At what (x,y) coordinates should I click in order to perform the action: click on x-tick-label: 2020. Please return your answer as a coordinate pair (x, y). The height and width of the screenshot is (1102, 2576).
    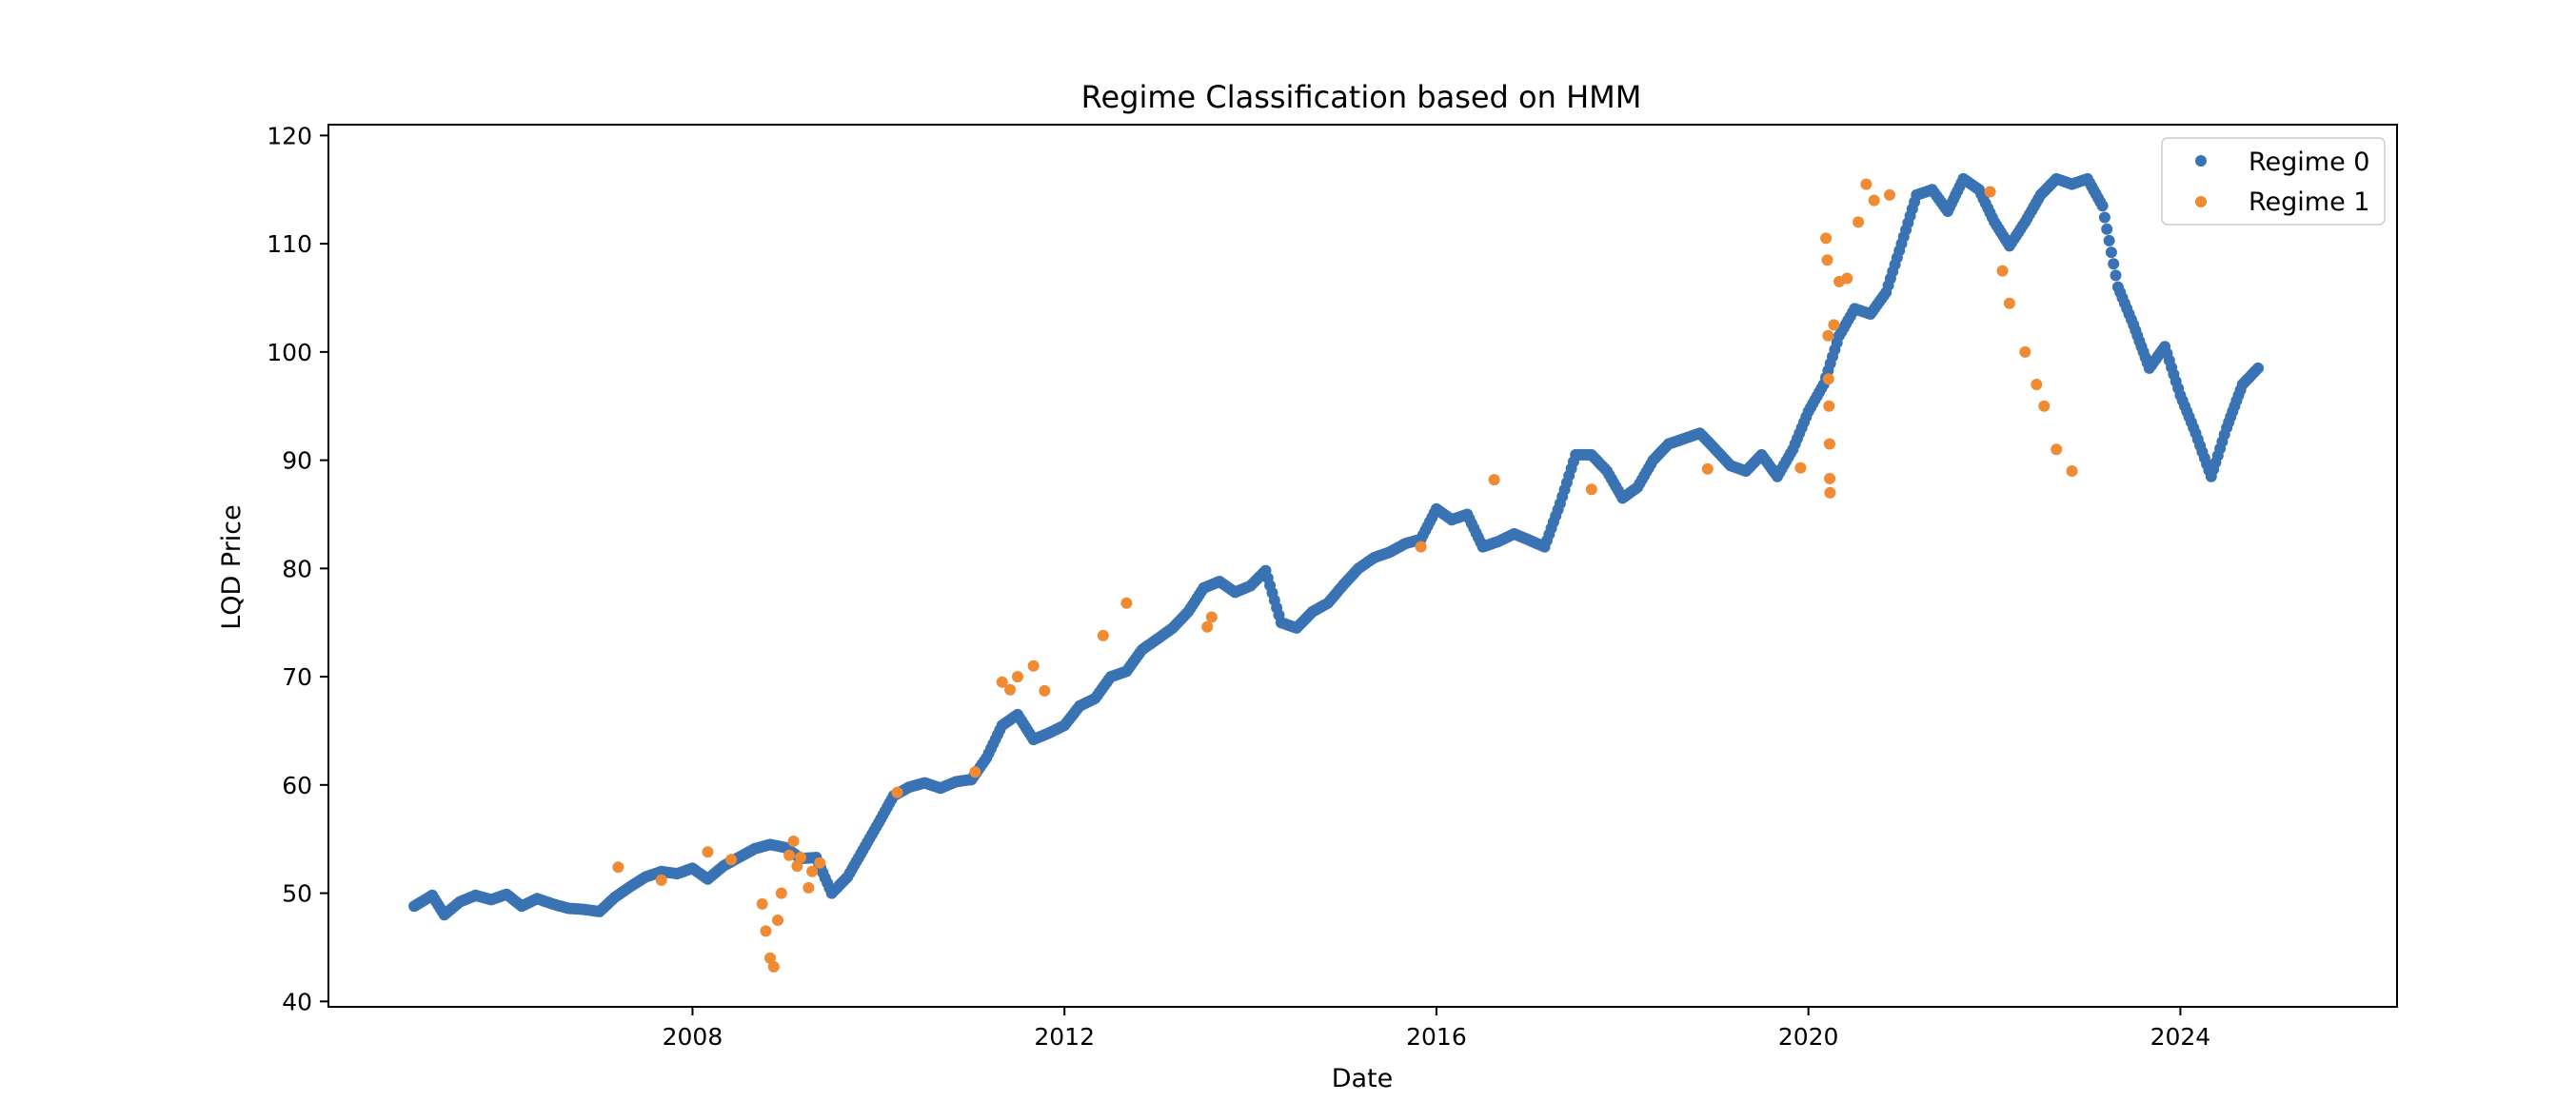
    Looking at the image, I should click on (1809, 1037).